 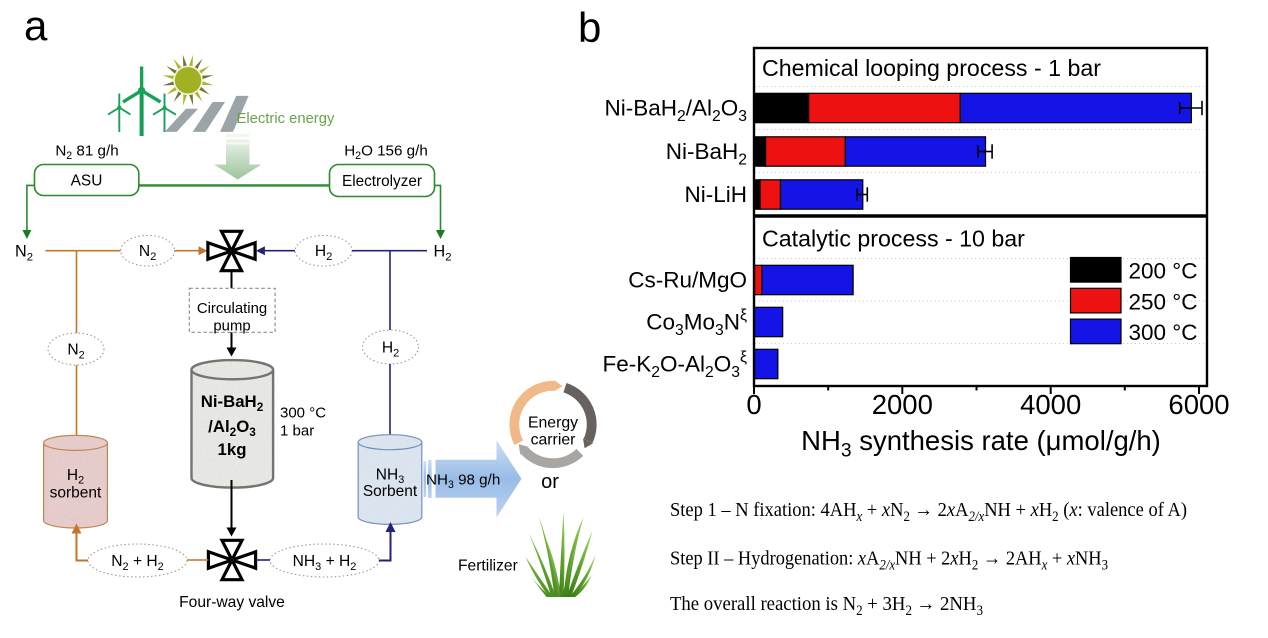 What do you see at coordinates (589, 27) in the screenshot?
I see `svg-text: b` at bounding box center [589, 27].